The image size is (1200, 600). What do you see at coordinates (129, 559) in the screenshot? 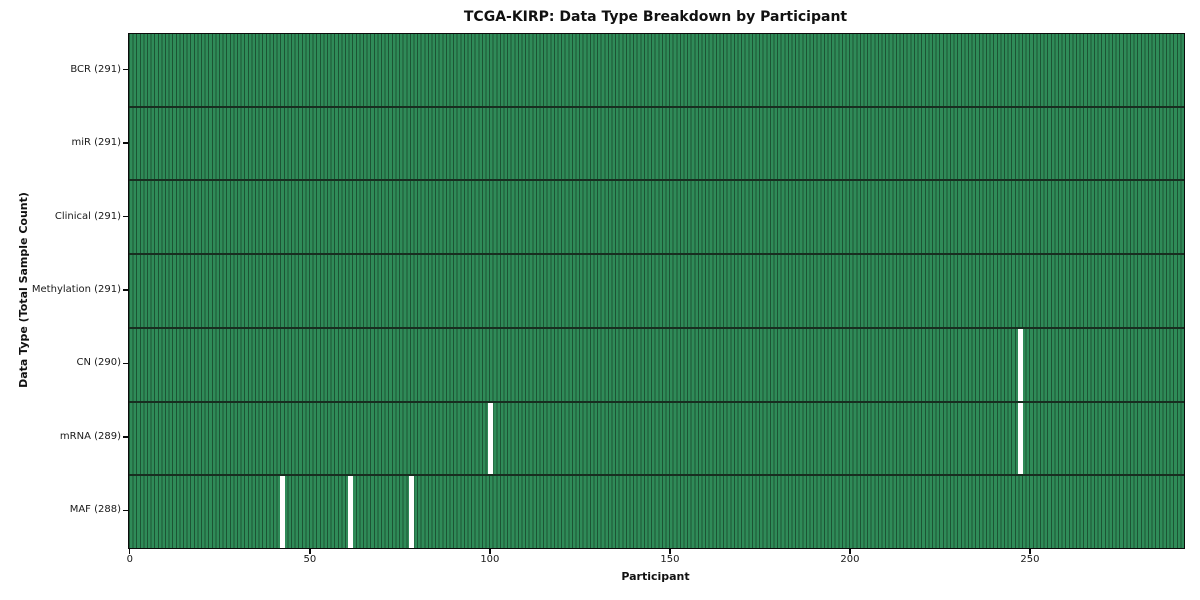
I see `x-tick-label: 0` at bounding box center [129, 559].